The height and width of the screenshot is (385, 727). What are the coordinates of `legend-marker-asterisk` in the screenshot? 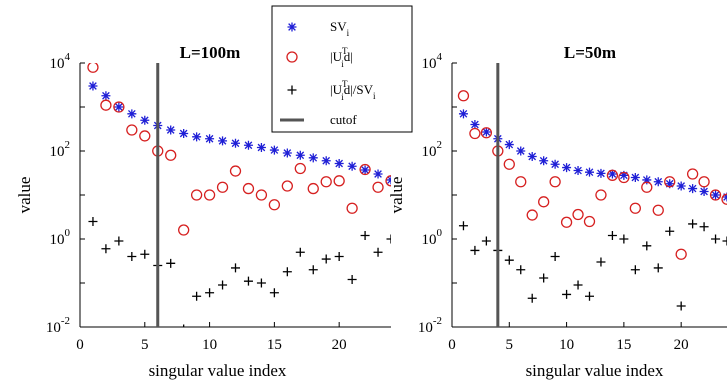 It's located at (292, 27).